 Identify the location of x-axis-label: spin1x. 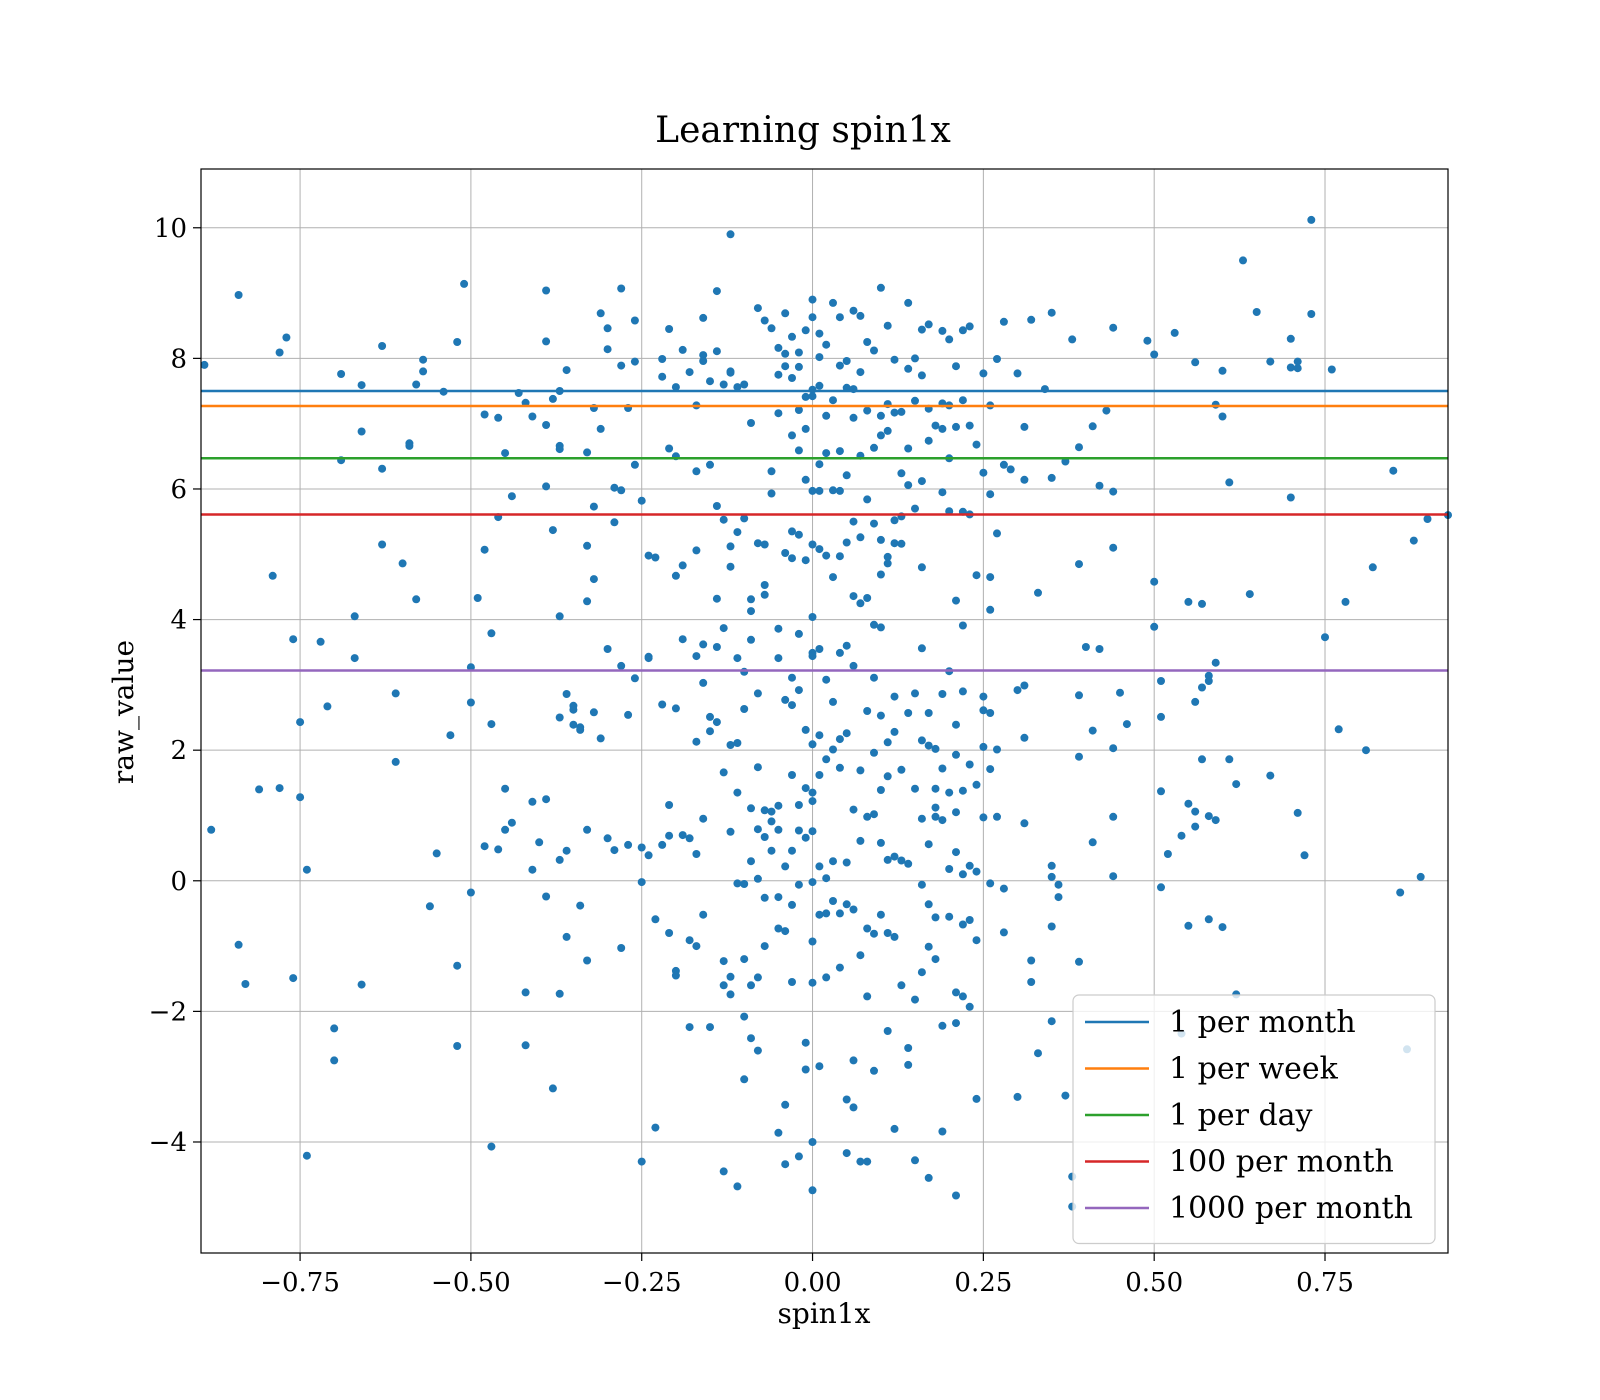
(824, 1313).